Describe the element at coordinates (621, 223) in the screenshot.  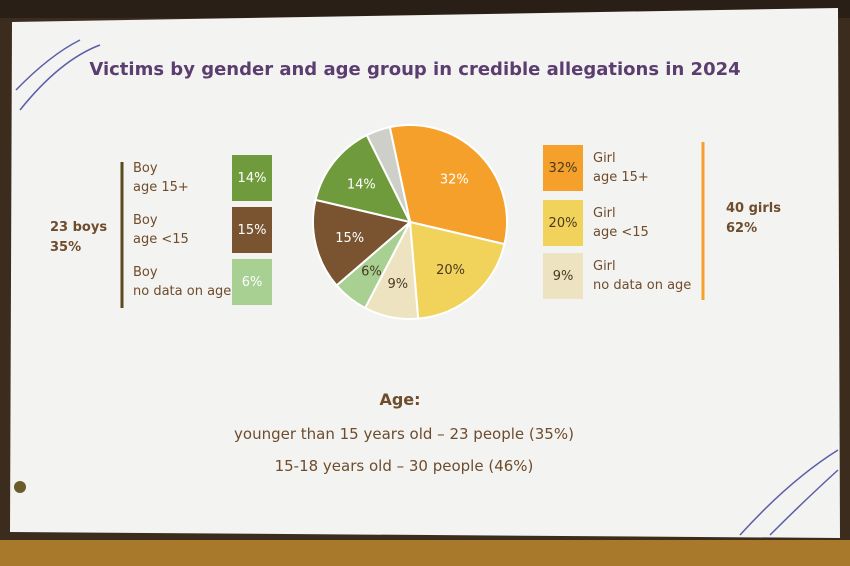
I see `legend-label: Girl age <15` at that location.